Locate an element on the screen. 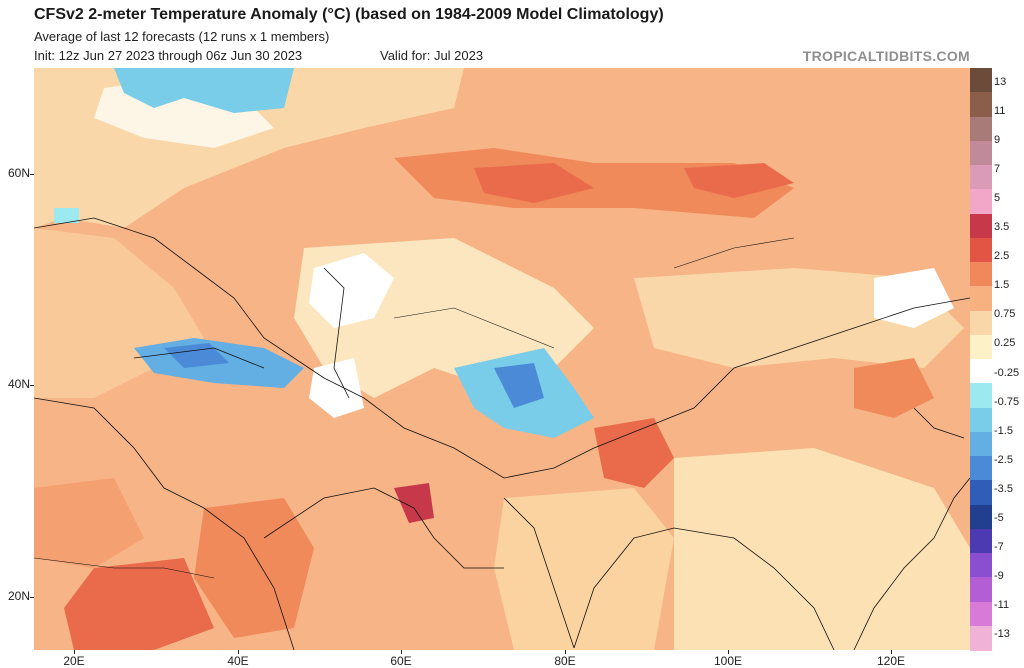 The height and width of the screenshot is (668, 1024). colorbar-label: -0.25 is located at coordinates (1007, 372).